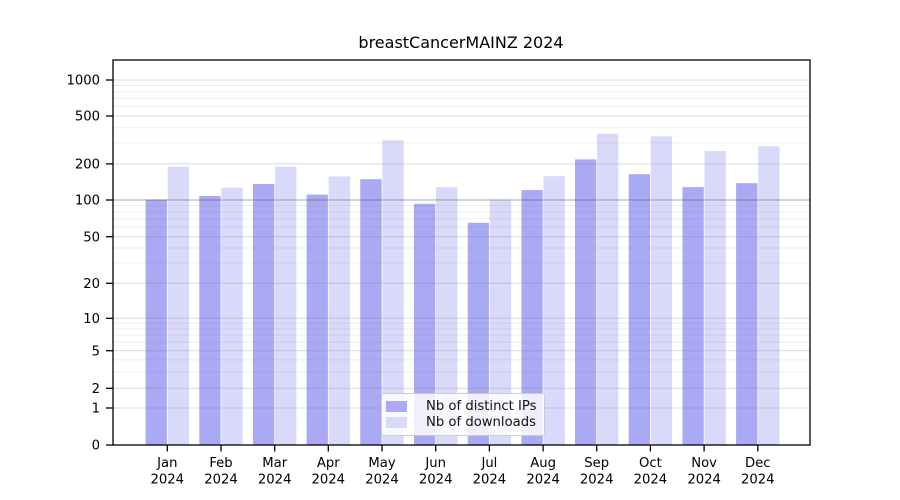  I want to click on bar-series1-oct, so click(661, 290).